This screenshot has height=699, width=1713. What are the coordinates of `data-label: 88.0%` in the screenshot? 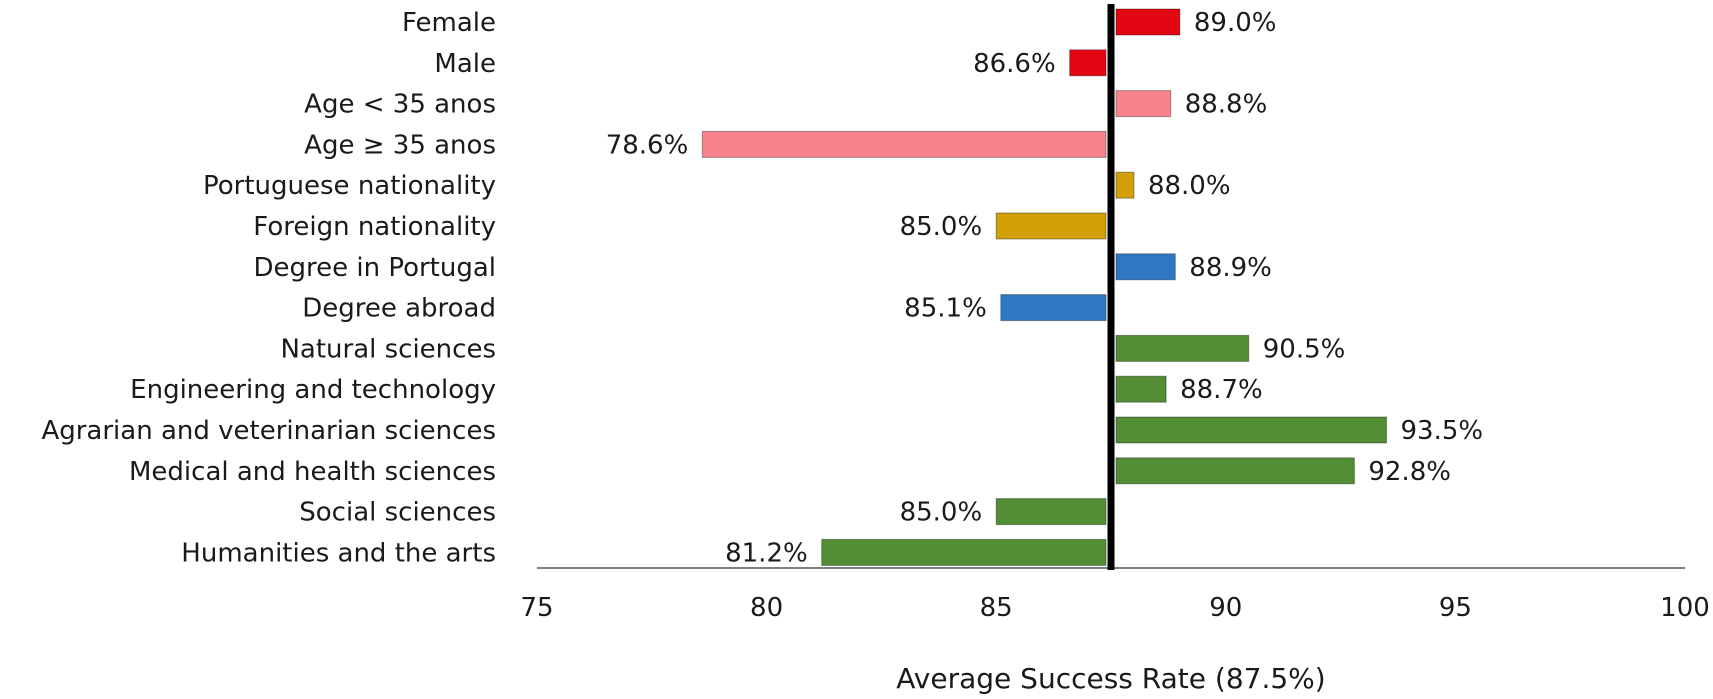 It's located at (1189, 186).